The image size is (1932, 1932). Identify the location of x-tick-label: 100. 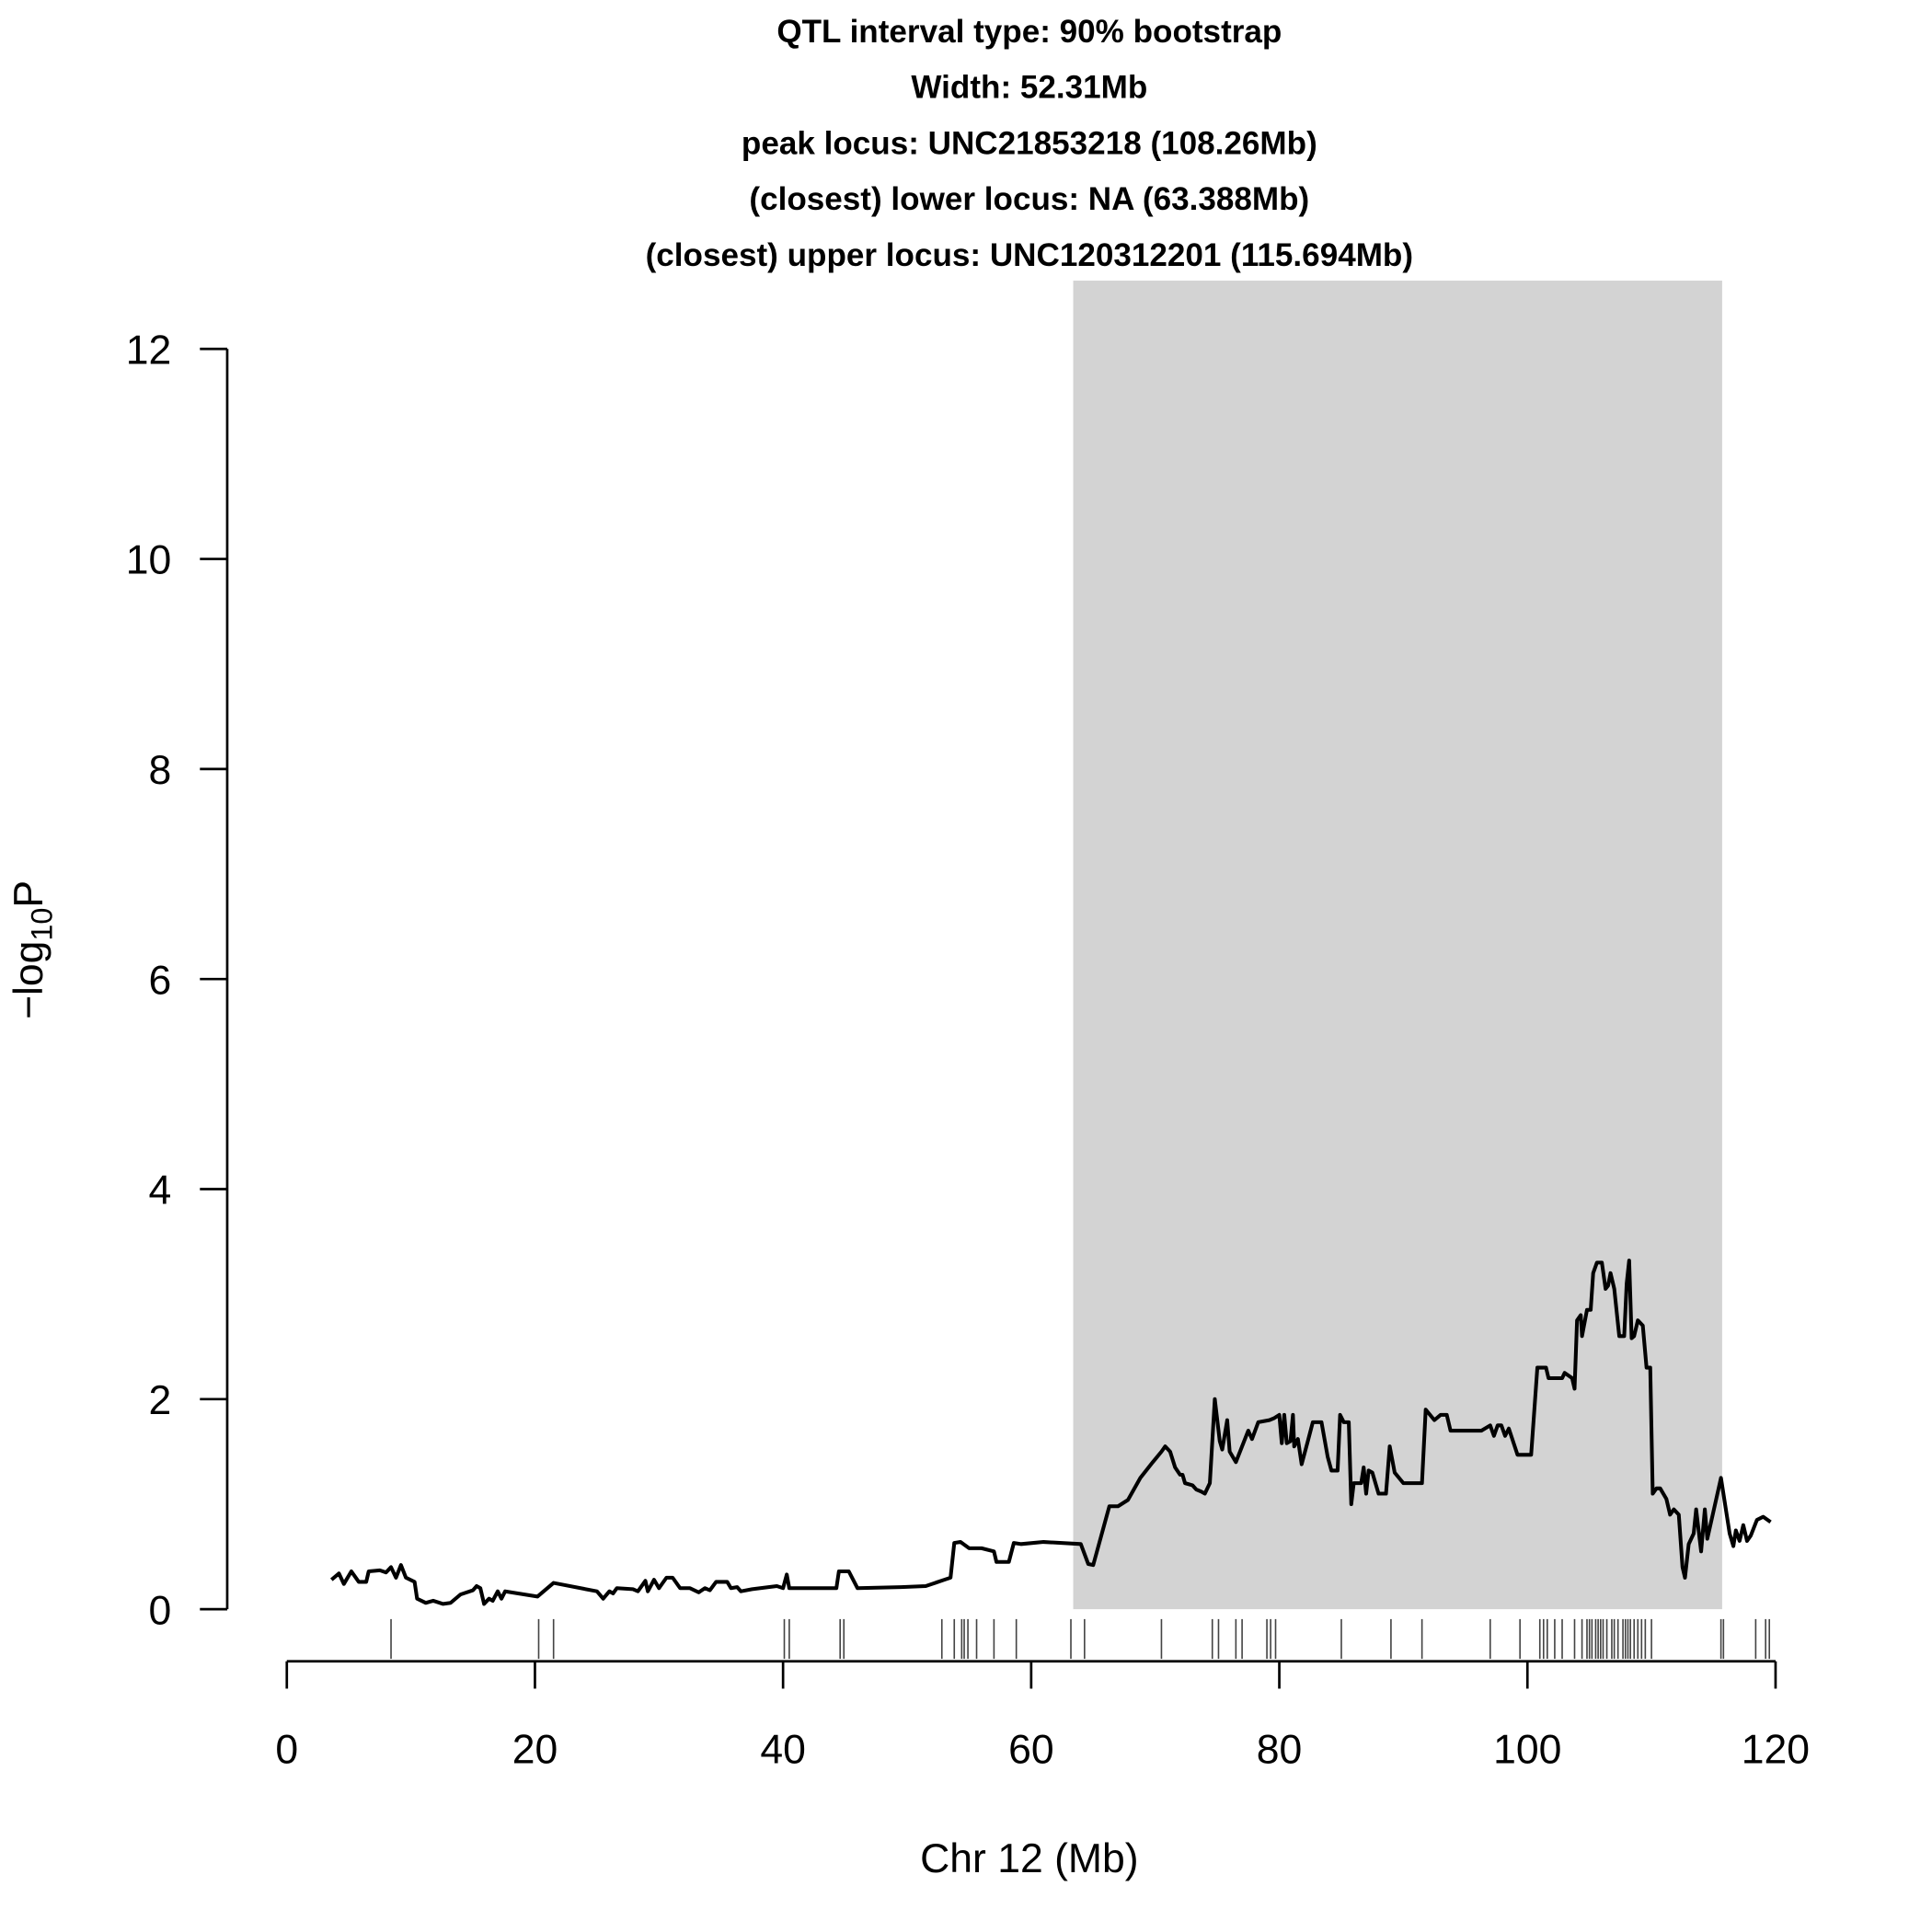
(1527, 1749).